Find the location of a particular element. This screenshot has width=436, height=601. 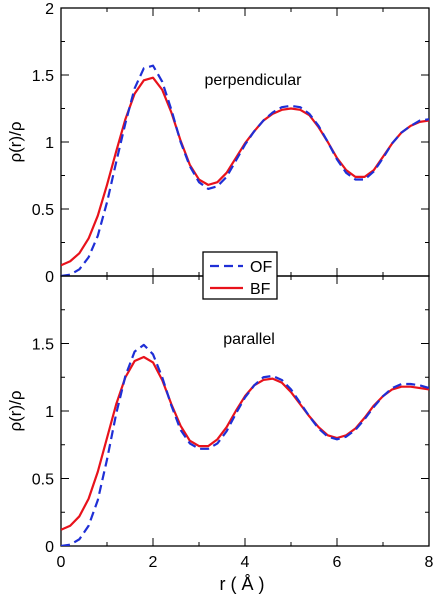

panel-annotation: parallel is located at coordinates (249, 339).